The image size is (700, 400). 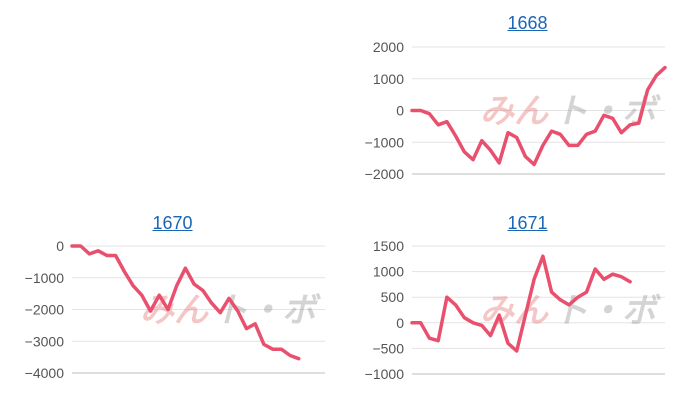 I want to click on y-tick-label: 2000, so click(x=388, y=47).